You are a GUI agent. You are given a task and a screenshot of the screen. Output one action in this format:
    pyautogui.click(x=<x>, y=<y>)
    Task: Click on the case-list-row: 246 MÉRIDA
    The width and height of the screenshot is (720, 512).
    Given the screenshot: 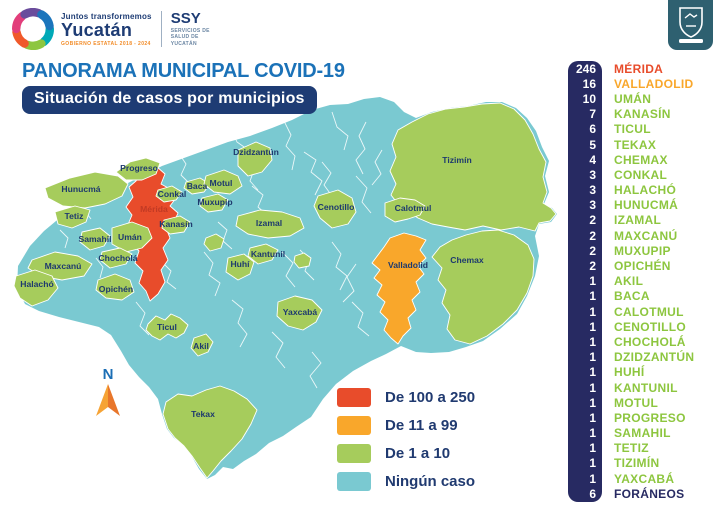 What is the action you would take?
    pyautogui.click(x=643, y=68)
    